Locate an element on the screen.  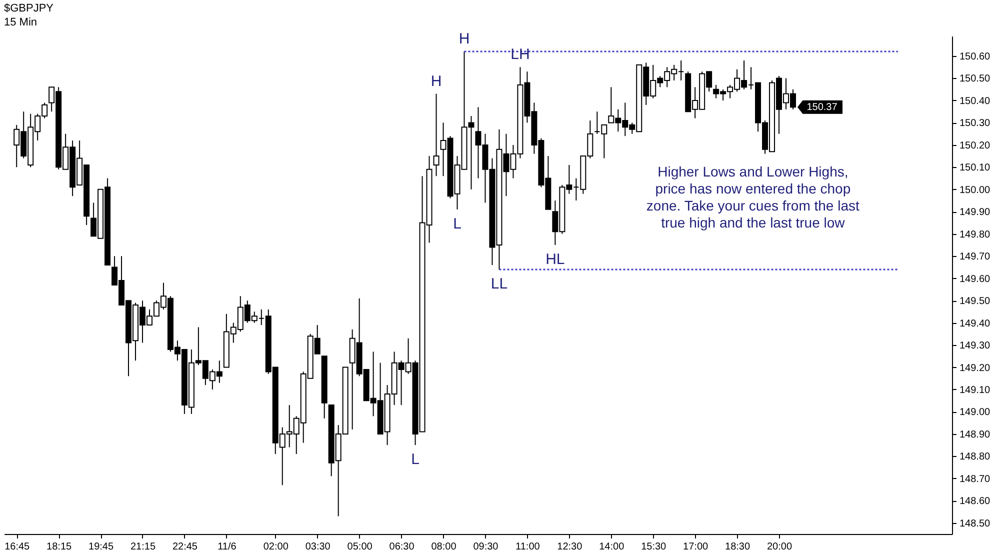
y-tick-label: 149.80 is located at coordinates (975, 234).